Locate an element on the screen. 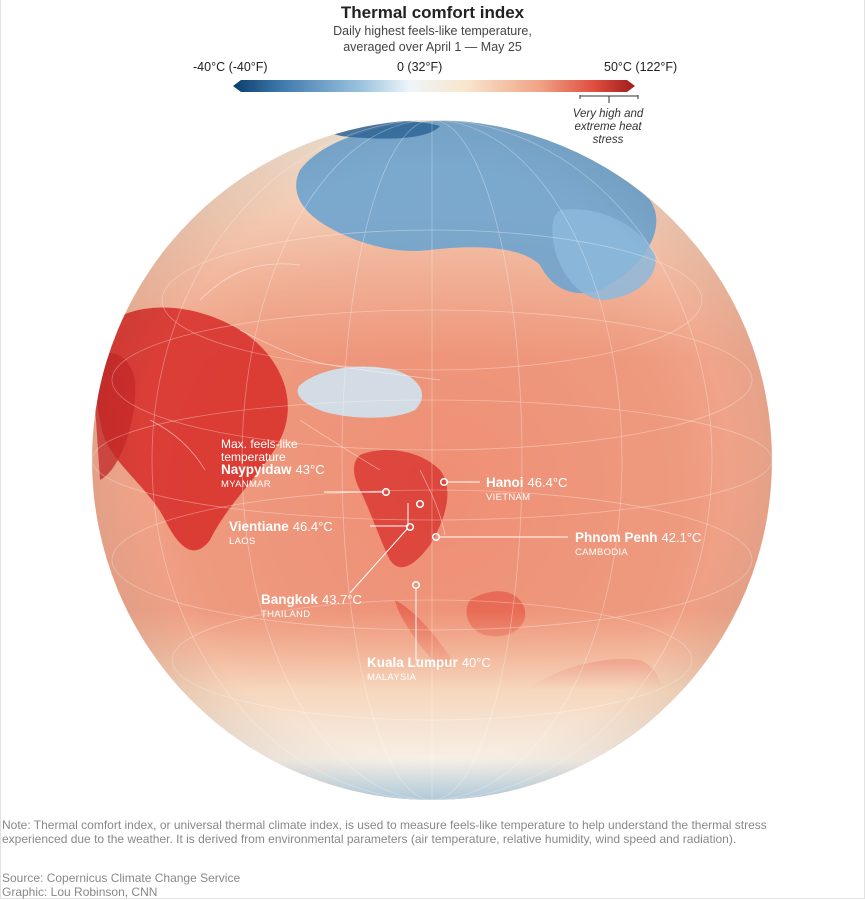  svg-text: VIETNAM is located at coordinates (508, 497).